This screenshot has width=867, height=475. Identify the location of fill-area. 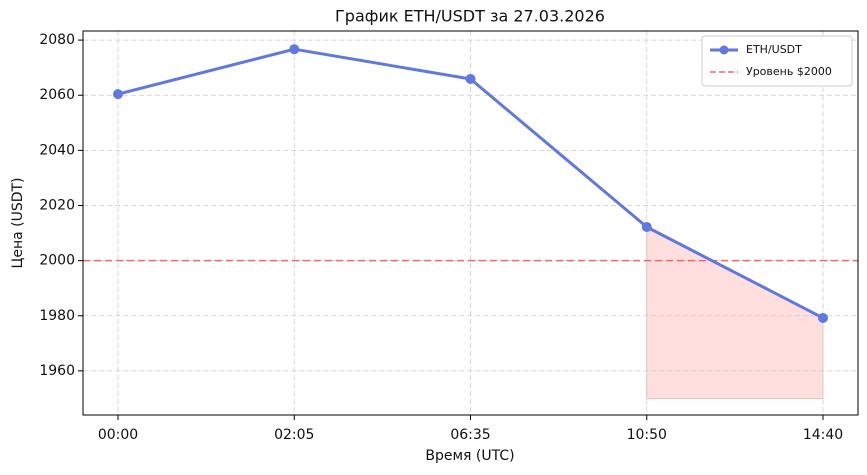
(735, 312).